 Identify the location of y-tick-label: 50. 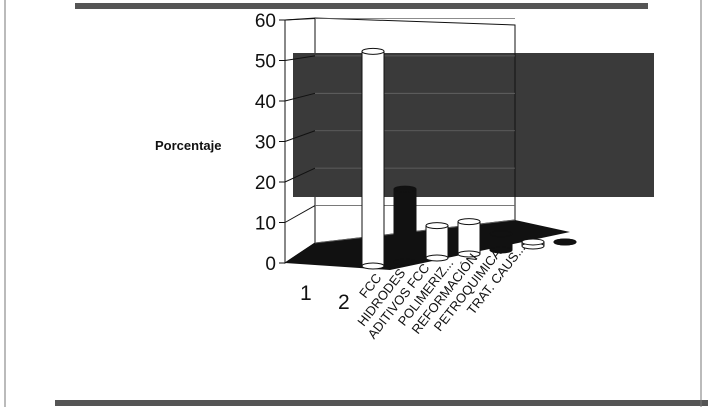
(265, 62).